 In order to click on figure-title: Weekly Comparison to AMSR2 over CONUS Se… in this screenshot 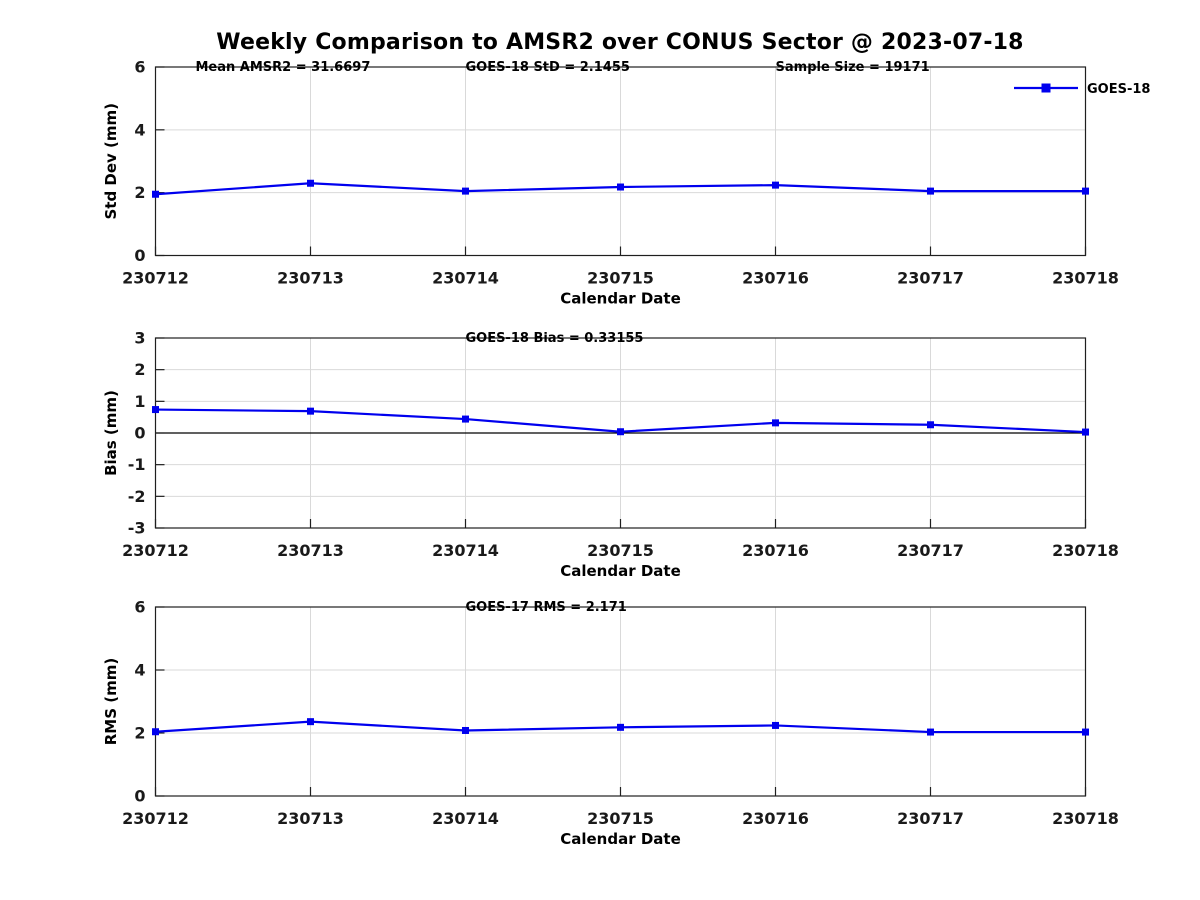, I will do `click(620, 42)`.